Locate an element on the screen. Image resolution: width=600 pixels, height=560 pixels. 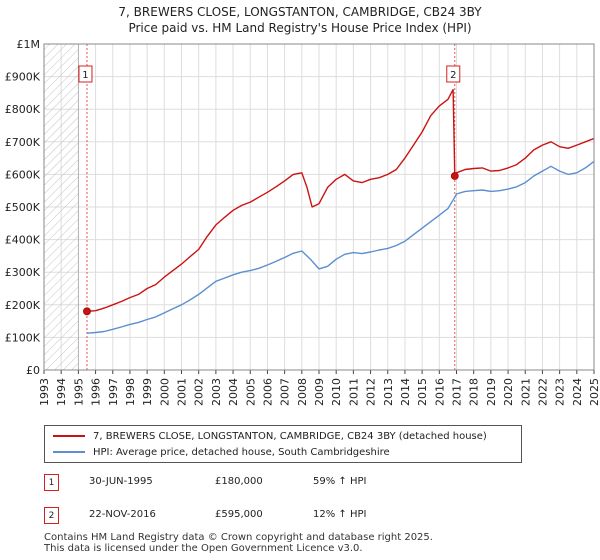
pre-data-hatched-region is located at coordinates (61, 207).